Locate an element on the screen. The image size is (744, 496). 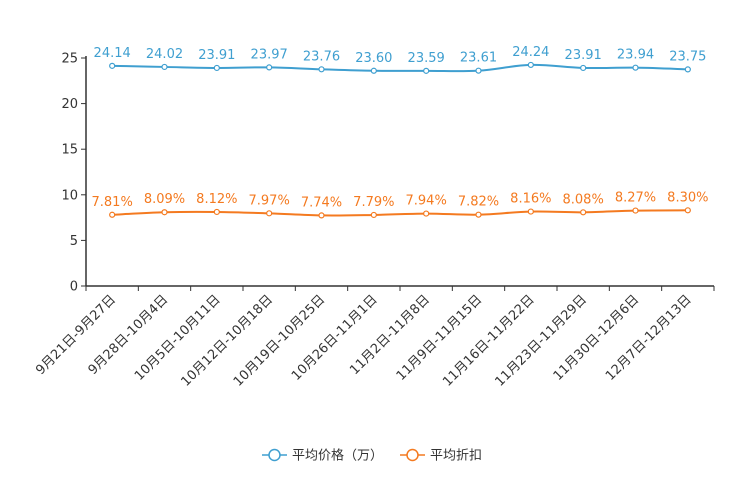
data-label: 23.59 is located at coordinates (426, 58).